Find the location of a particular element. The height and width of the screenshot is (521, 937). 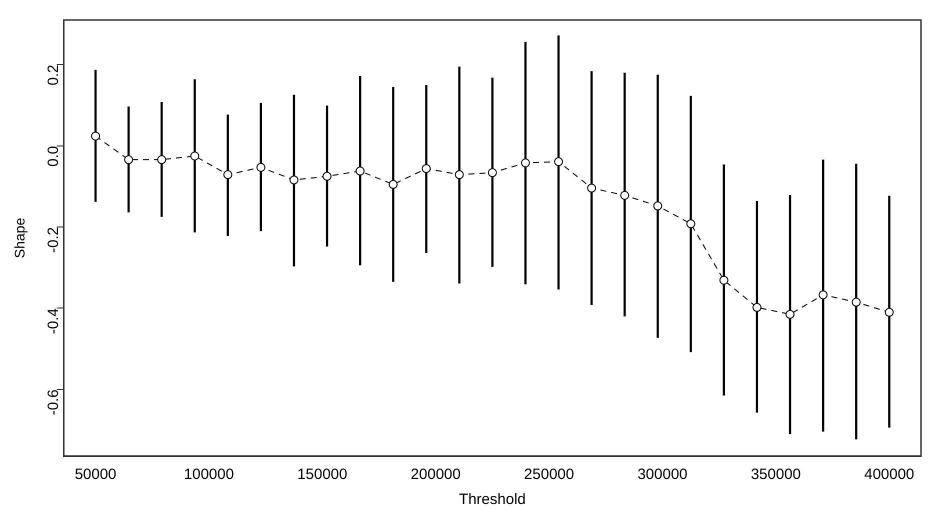

x-axis-title: Threshold is located at coordinates (492, 499).